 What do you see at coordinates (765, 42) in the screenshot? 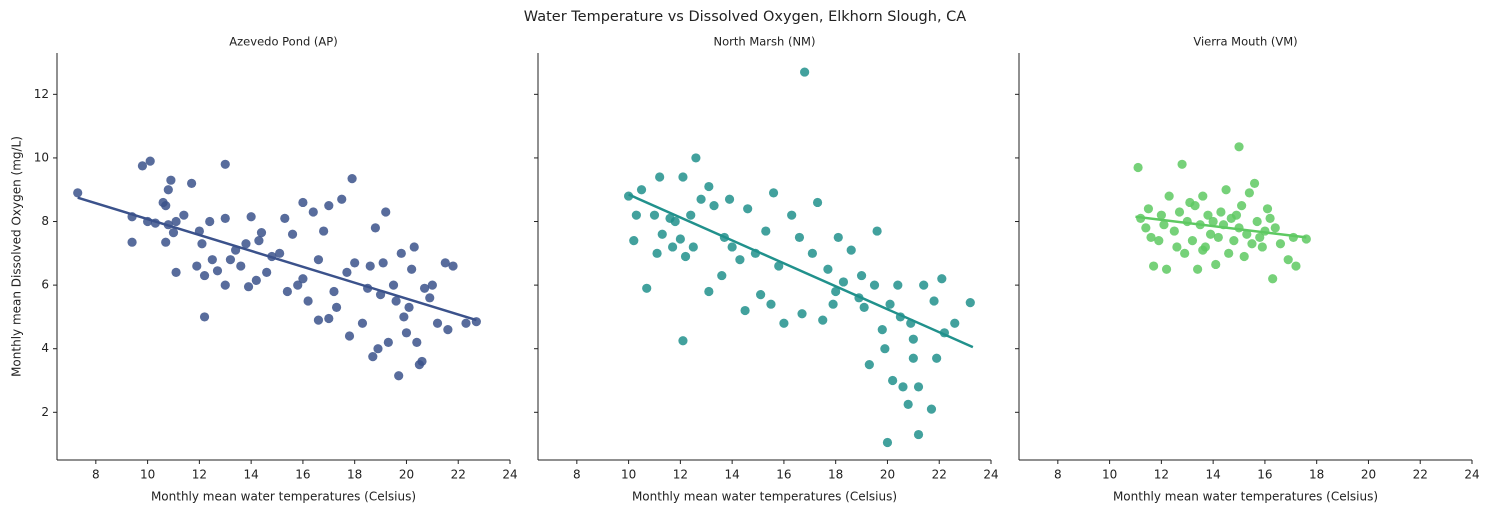
I see `panel-title: North Marsh (NM)` at bounding box center [765, 42].